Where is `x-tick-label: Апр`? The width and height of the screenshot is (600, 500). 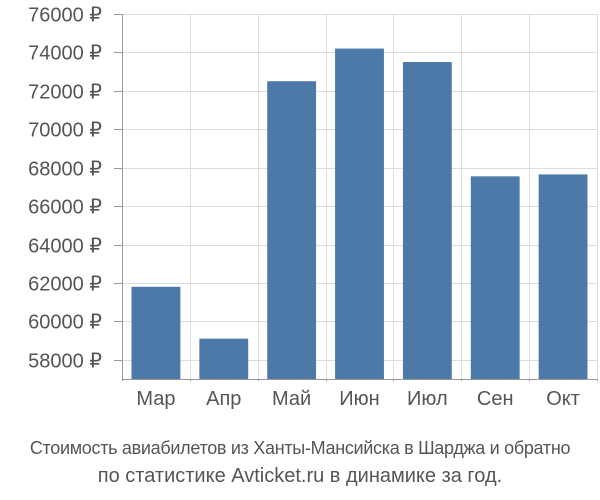 x-tick-label: Апр is located at coordinates (223, 399).